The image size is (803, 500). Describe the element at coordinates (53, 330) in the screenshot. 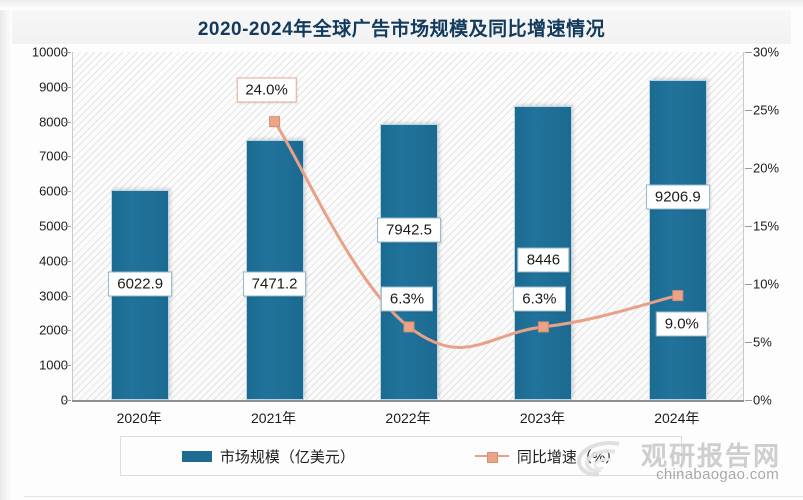

I see `left-axis-tick: 2000` at that location.